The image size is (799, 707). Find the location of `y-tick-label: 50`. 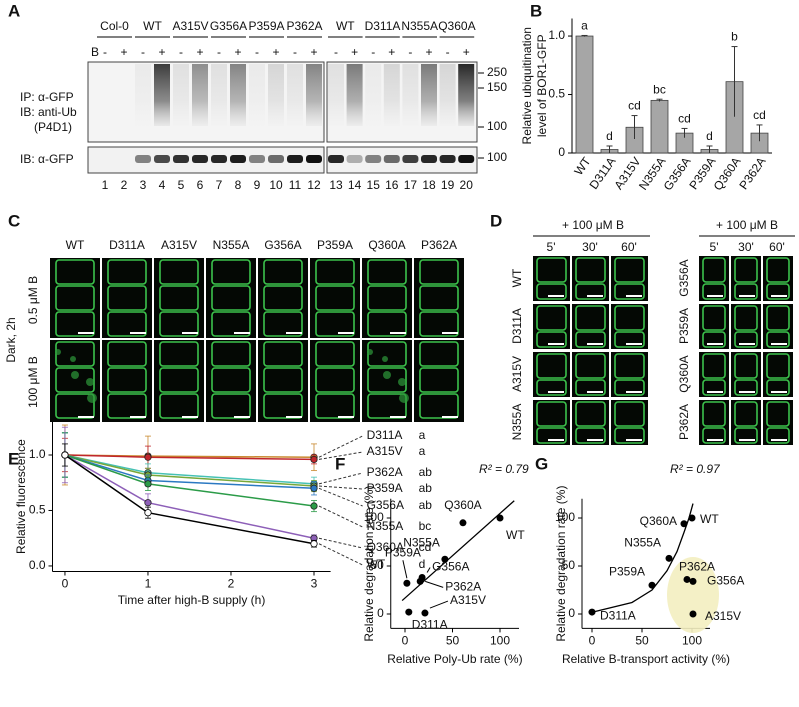

y-tick-label: 50 is located at coordinates (569, 565).